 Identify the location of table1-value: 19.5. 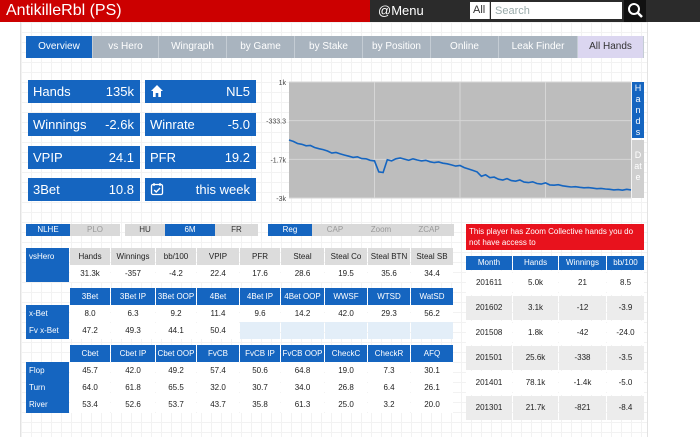
(346, 273).